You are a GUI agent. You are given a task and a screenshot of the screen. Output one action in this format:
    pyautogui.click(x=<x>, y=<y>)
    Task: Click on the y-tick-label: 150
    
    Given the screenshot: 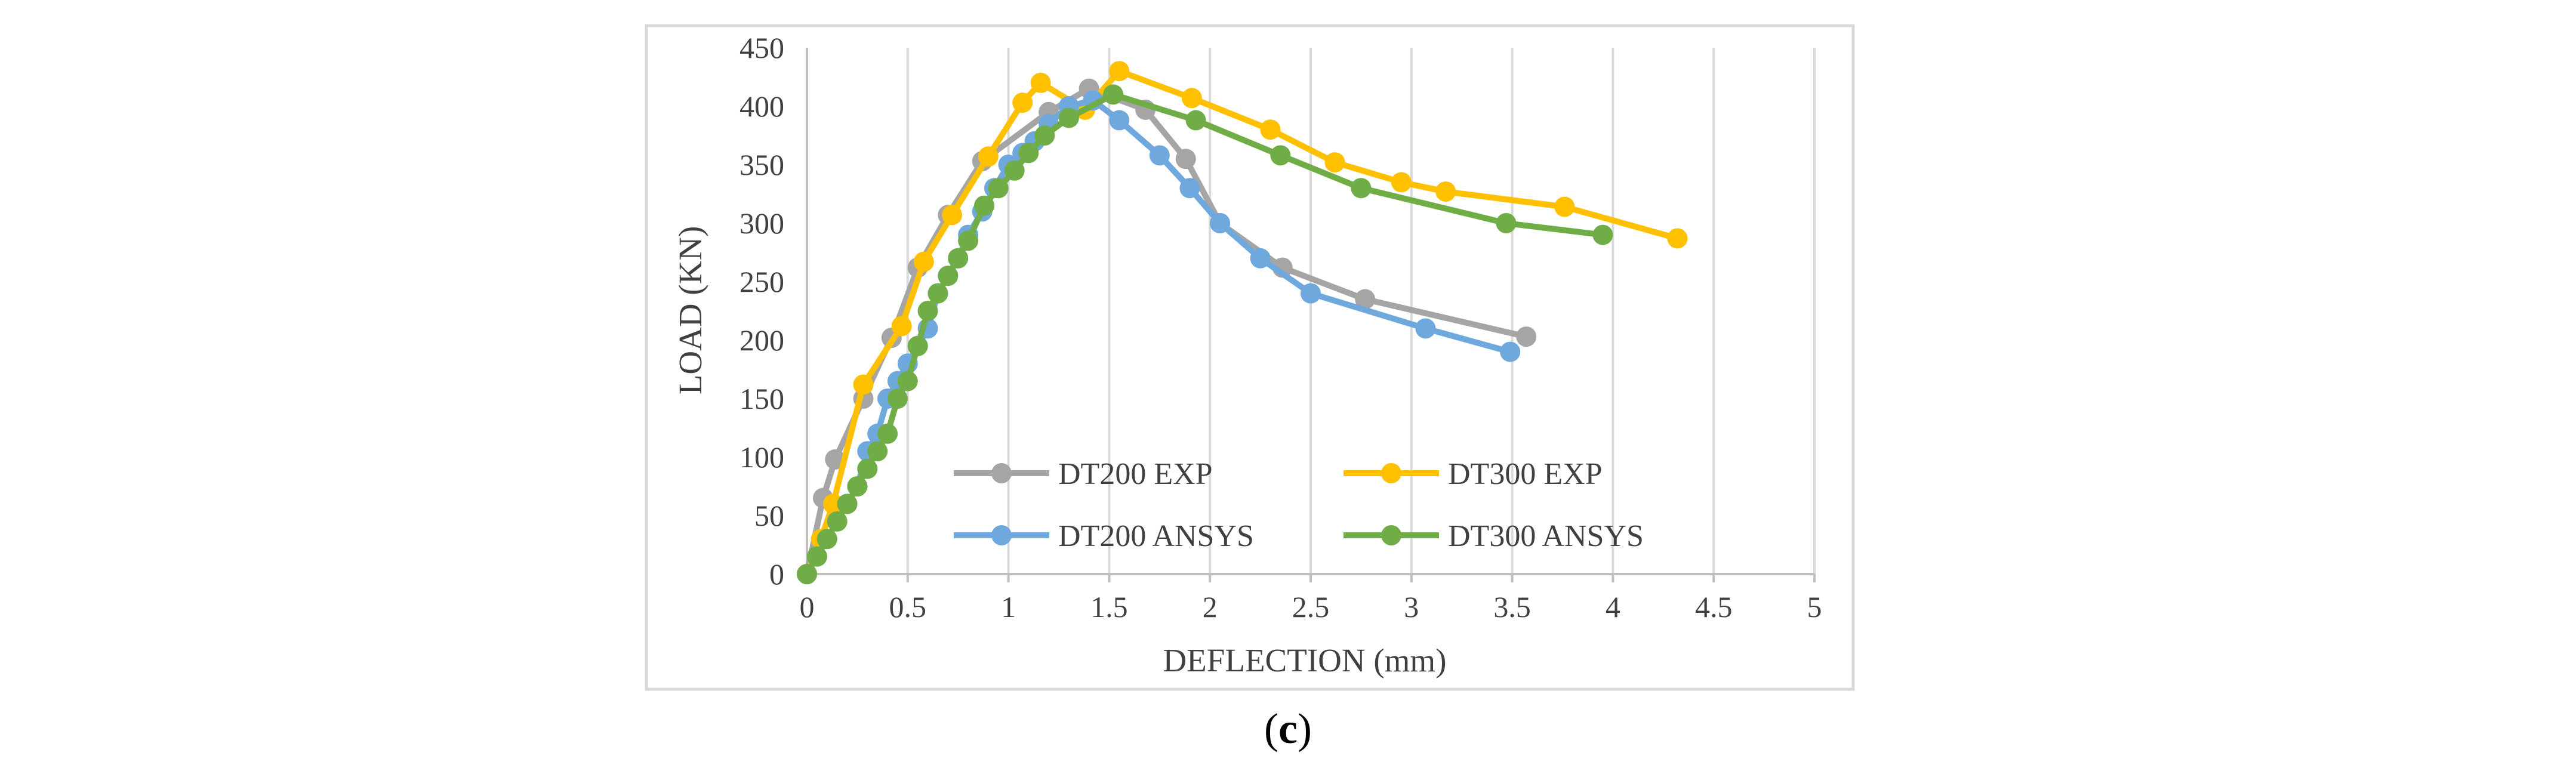 What is the action you would take?
    pyautogui.click(x=761, y=398)
    